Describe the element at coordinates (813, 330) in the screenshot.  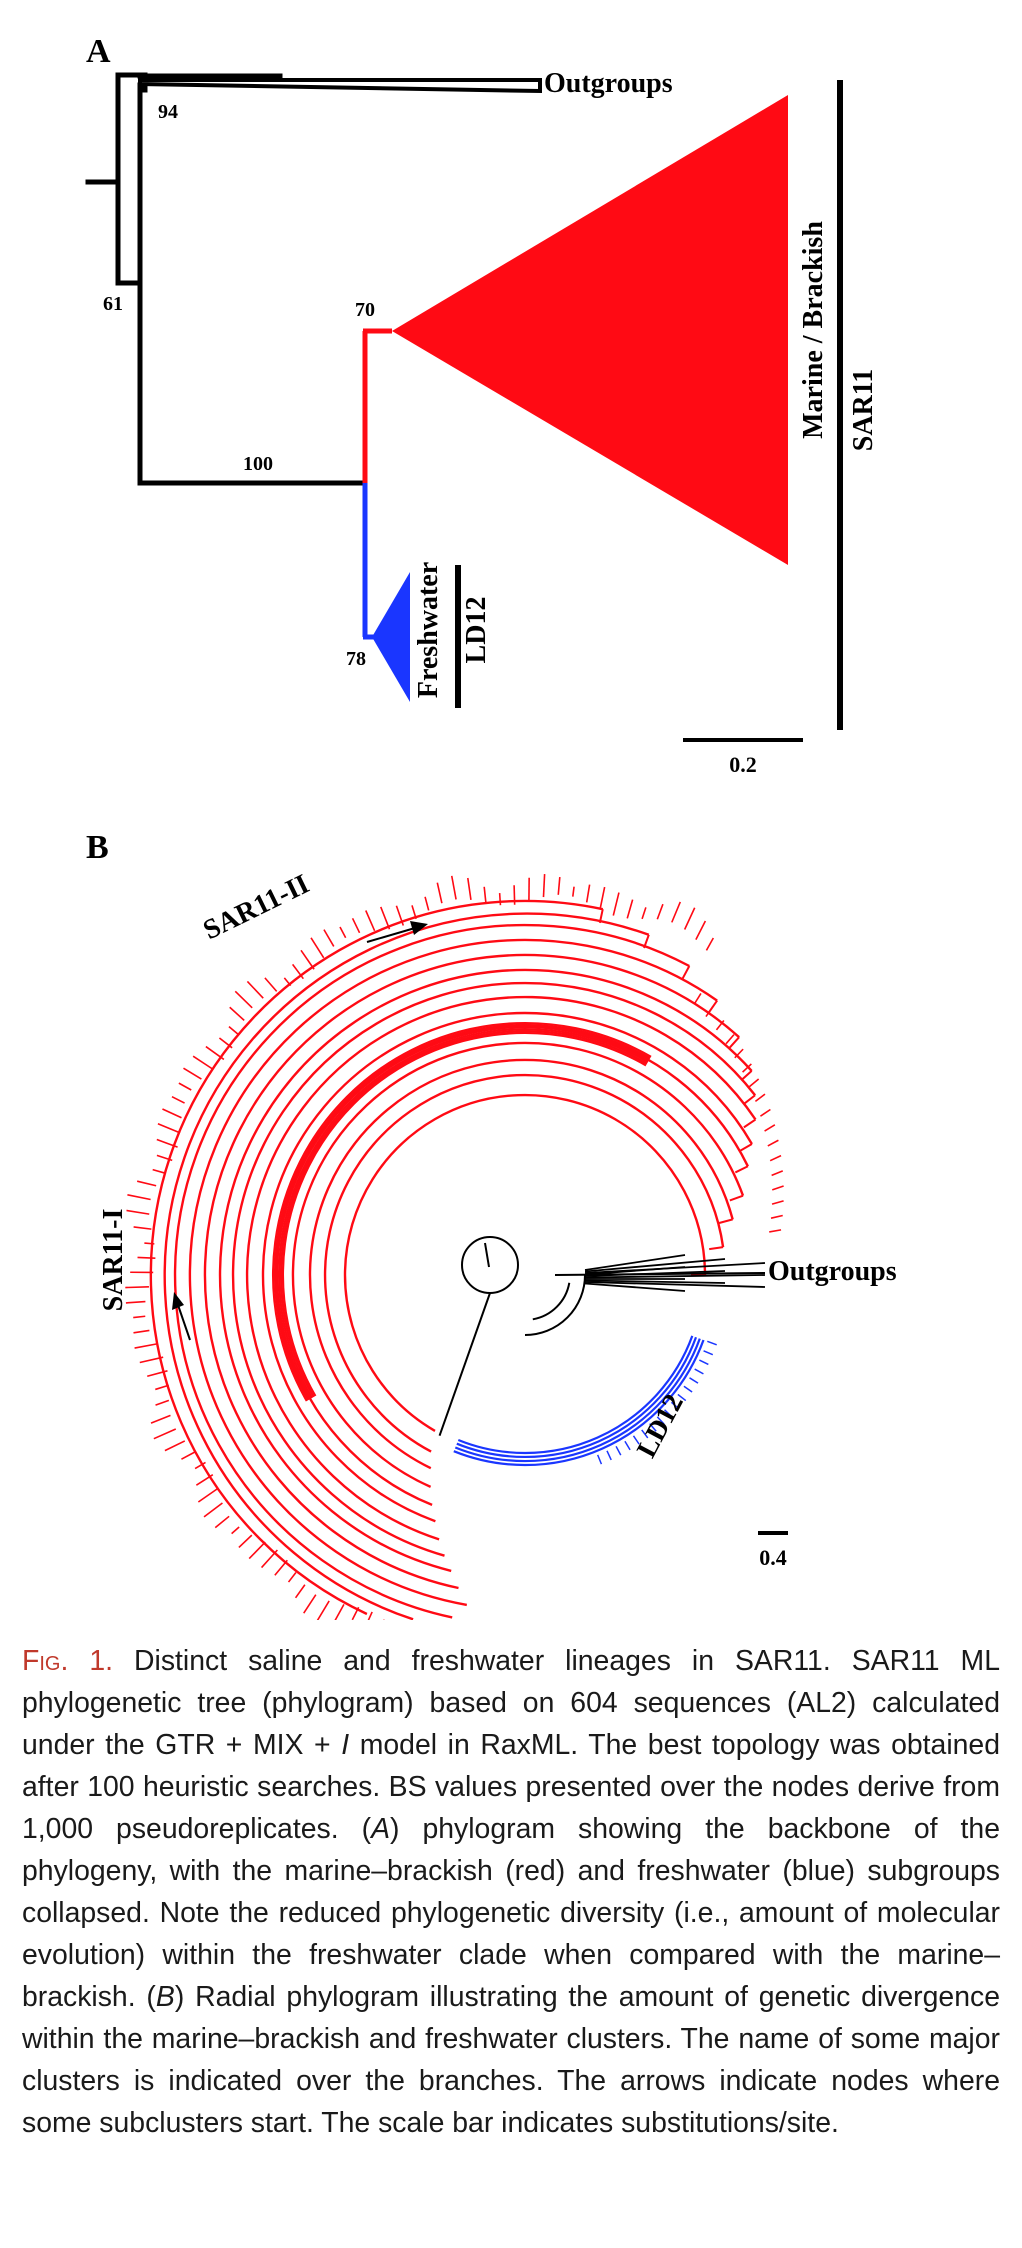
I see `marine-brackish-label: Marine / Brackish` at that location.